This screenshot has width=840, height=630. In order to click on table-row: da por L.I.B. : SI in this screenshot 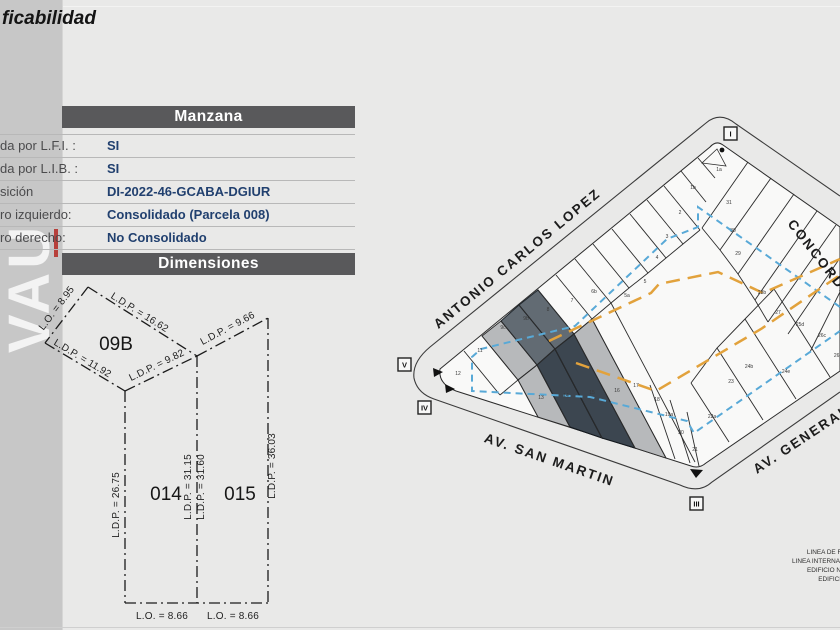, I will do `click(177, 169)`.